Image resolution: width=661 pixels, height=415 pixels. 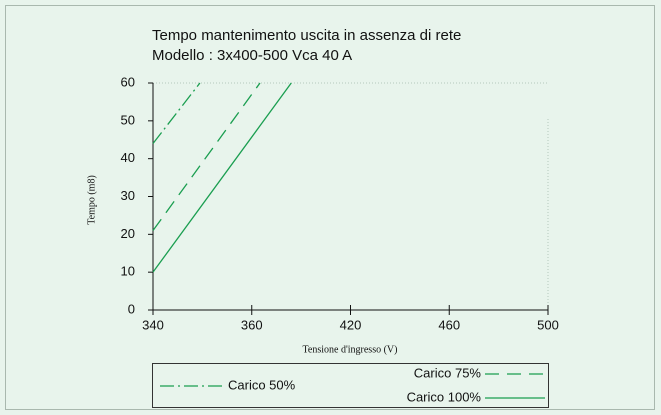 I want to click on x-tick-label: 360, so click(x=252, y=324).